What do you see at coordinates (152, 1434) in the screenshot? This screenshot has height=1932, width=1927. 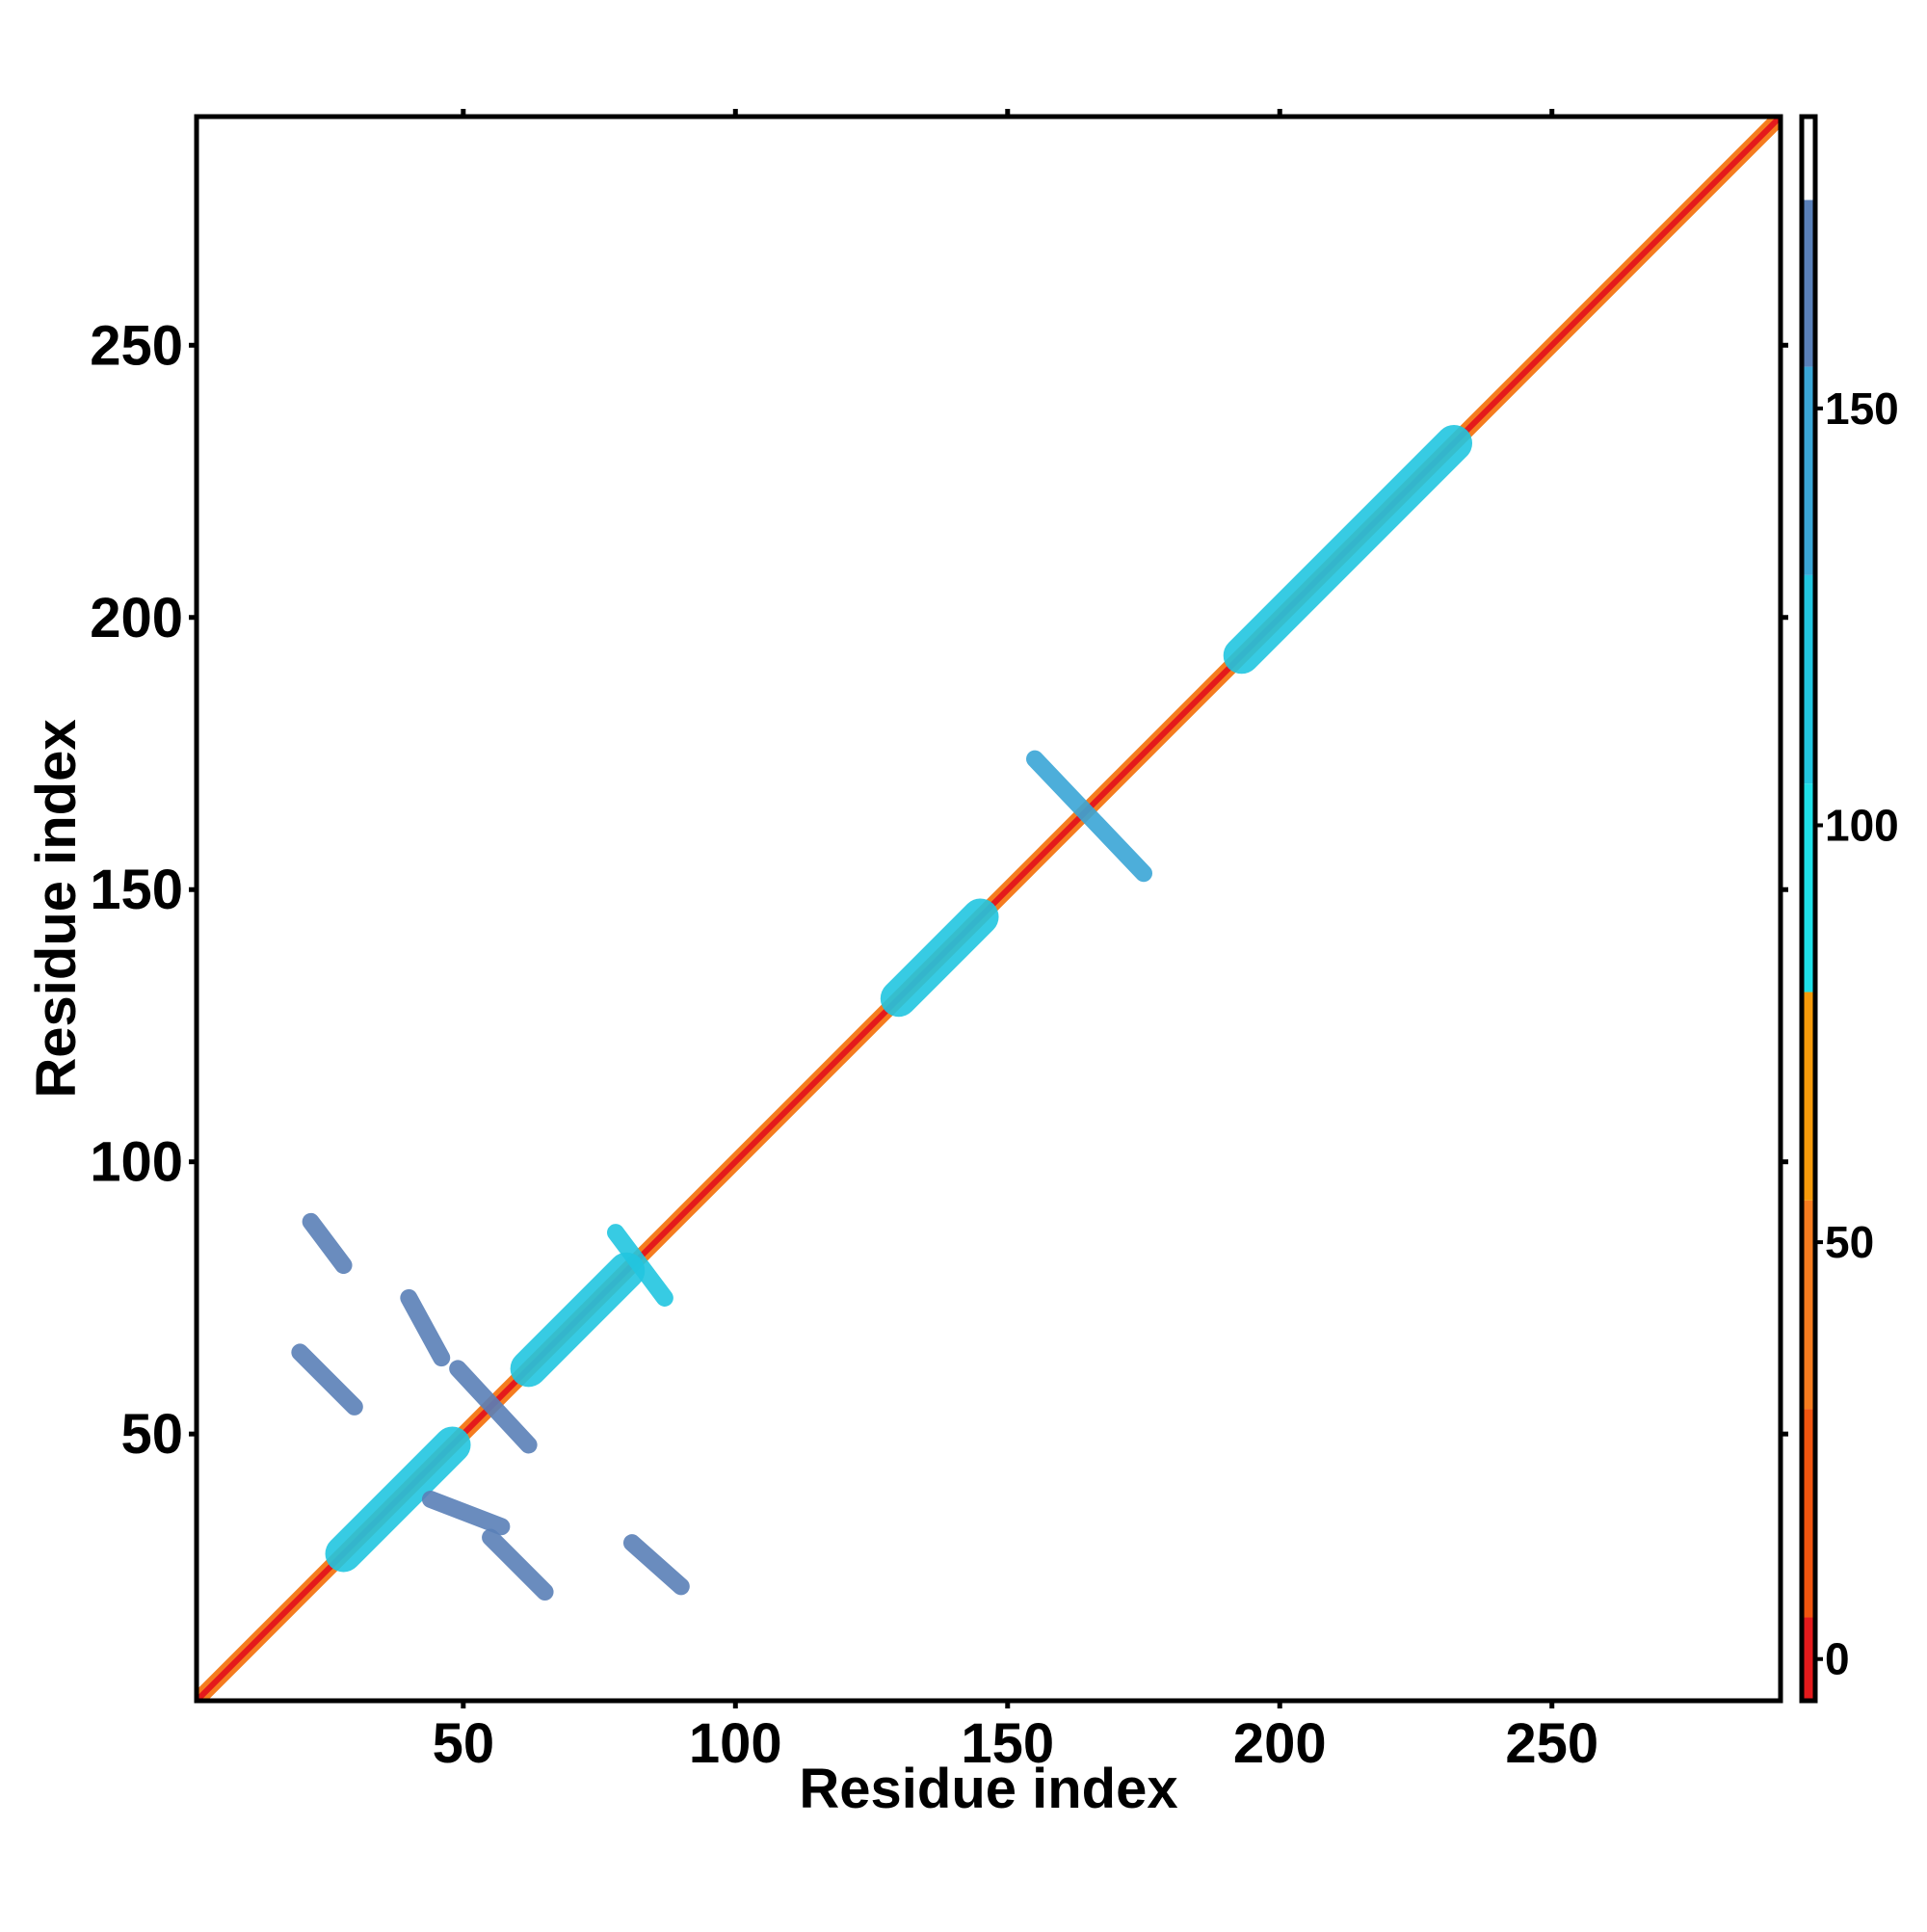 I see `y-tick-label: 50` at bounding box center [152, 1434].